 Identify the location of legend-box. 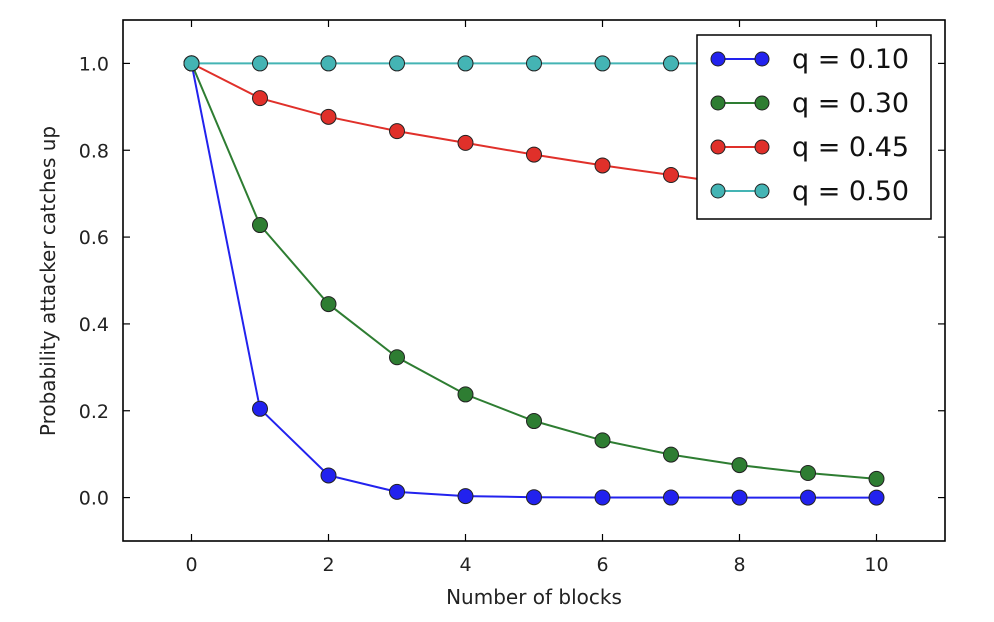
(814, 127).